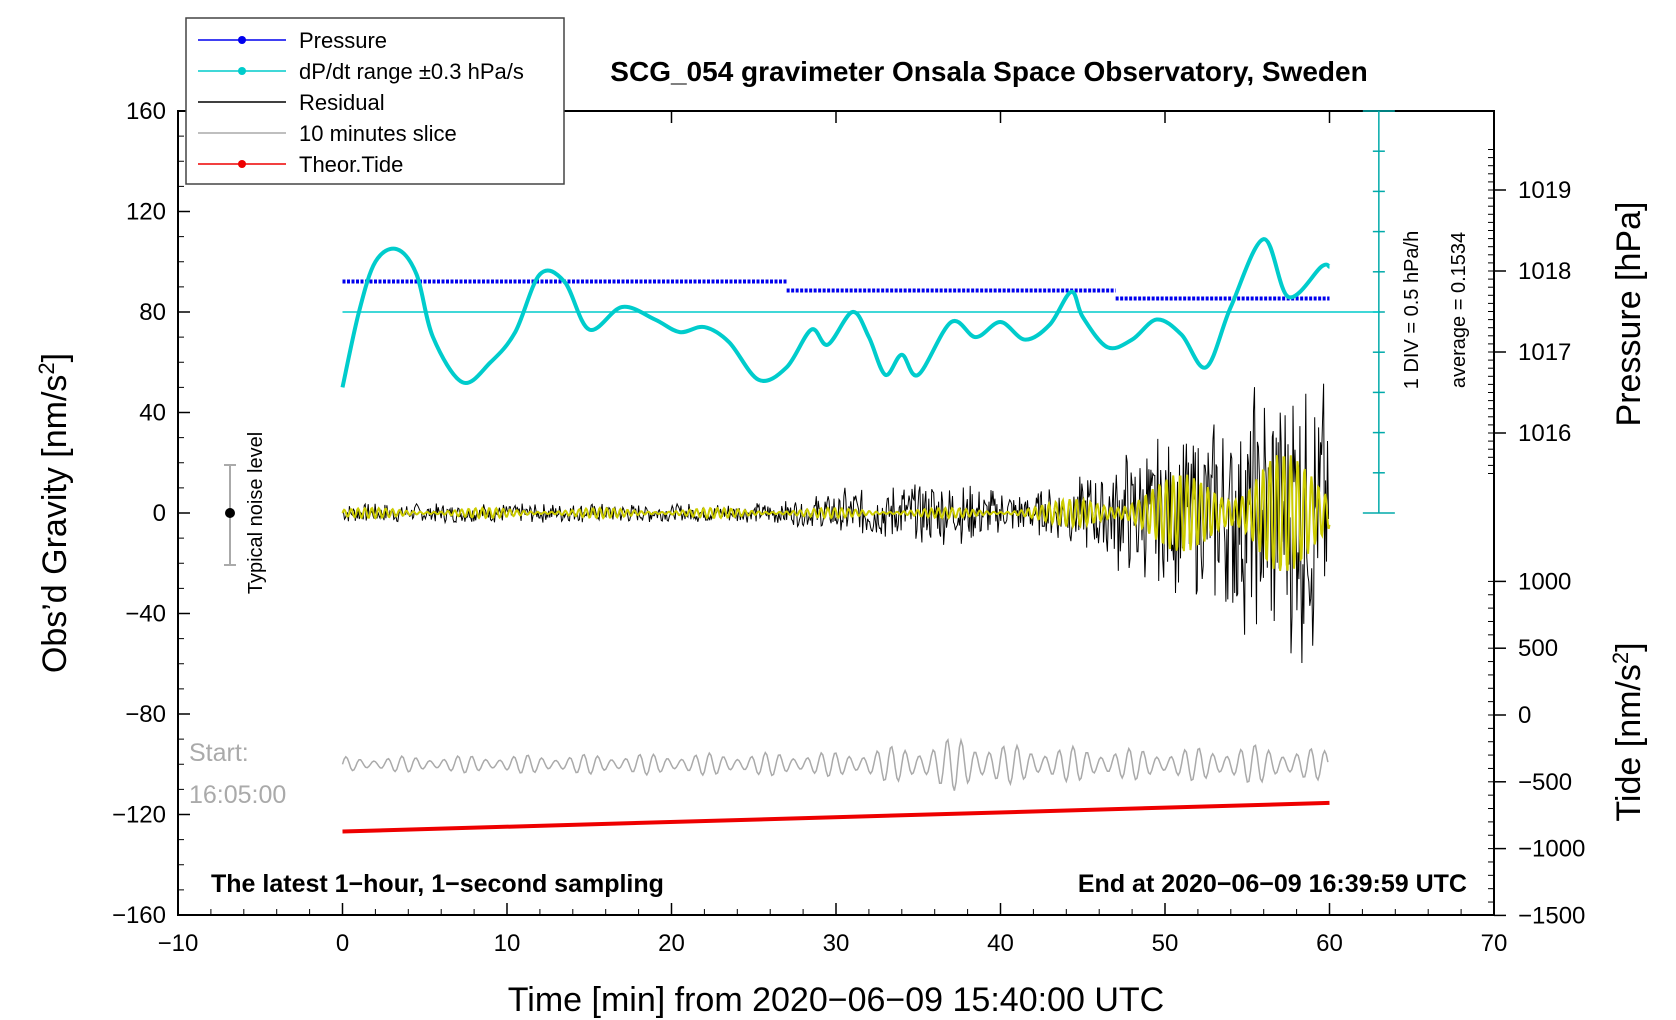 The height and width of the screenshot is (1020, 1676). I want to click on legend-box, so click(375, 101).